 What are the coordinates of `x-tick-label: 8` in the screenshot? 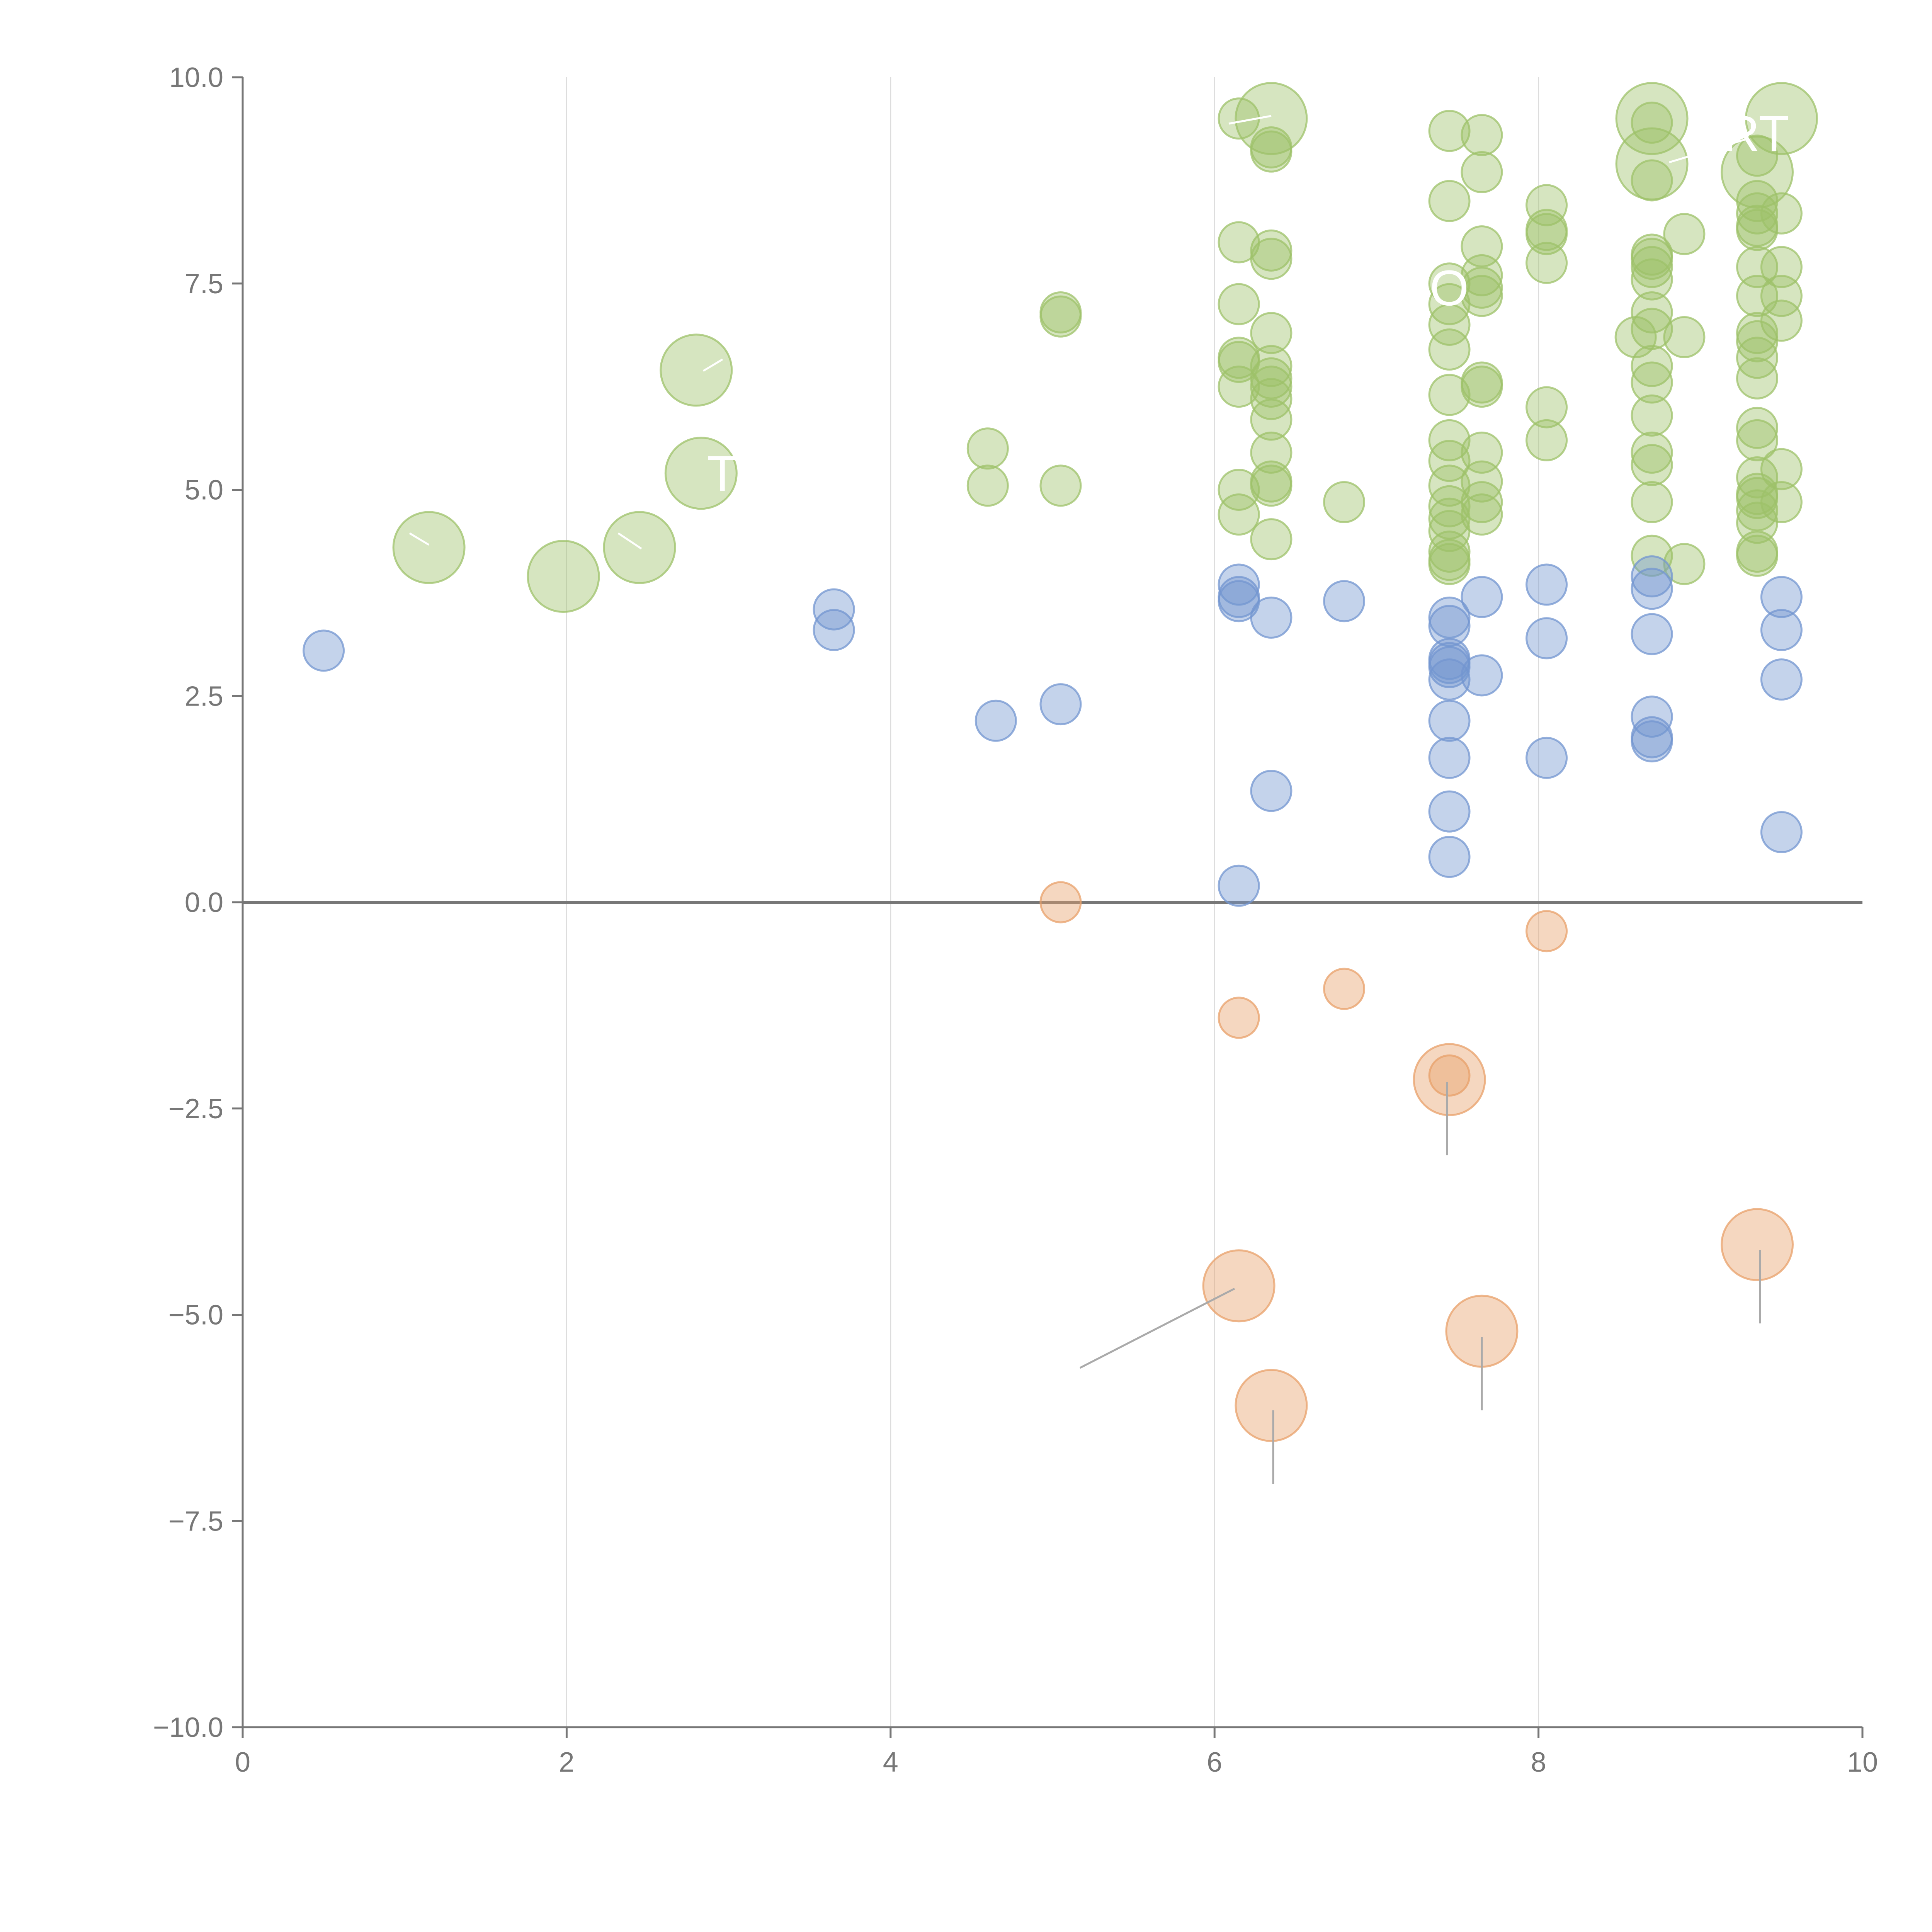 It's located at (1539, 1763).